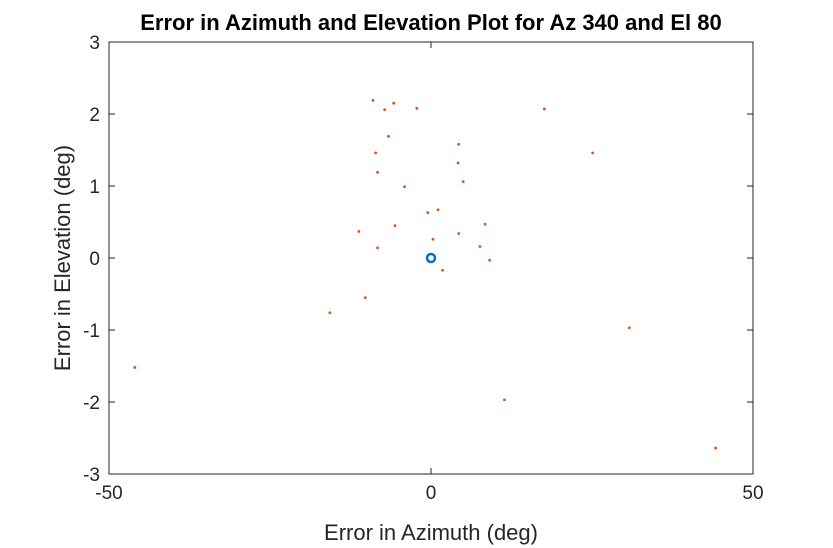  Describe the element at coordinates (94, 259) in the screenshot. I see `y-tick-label: 0` at that location.